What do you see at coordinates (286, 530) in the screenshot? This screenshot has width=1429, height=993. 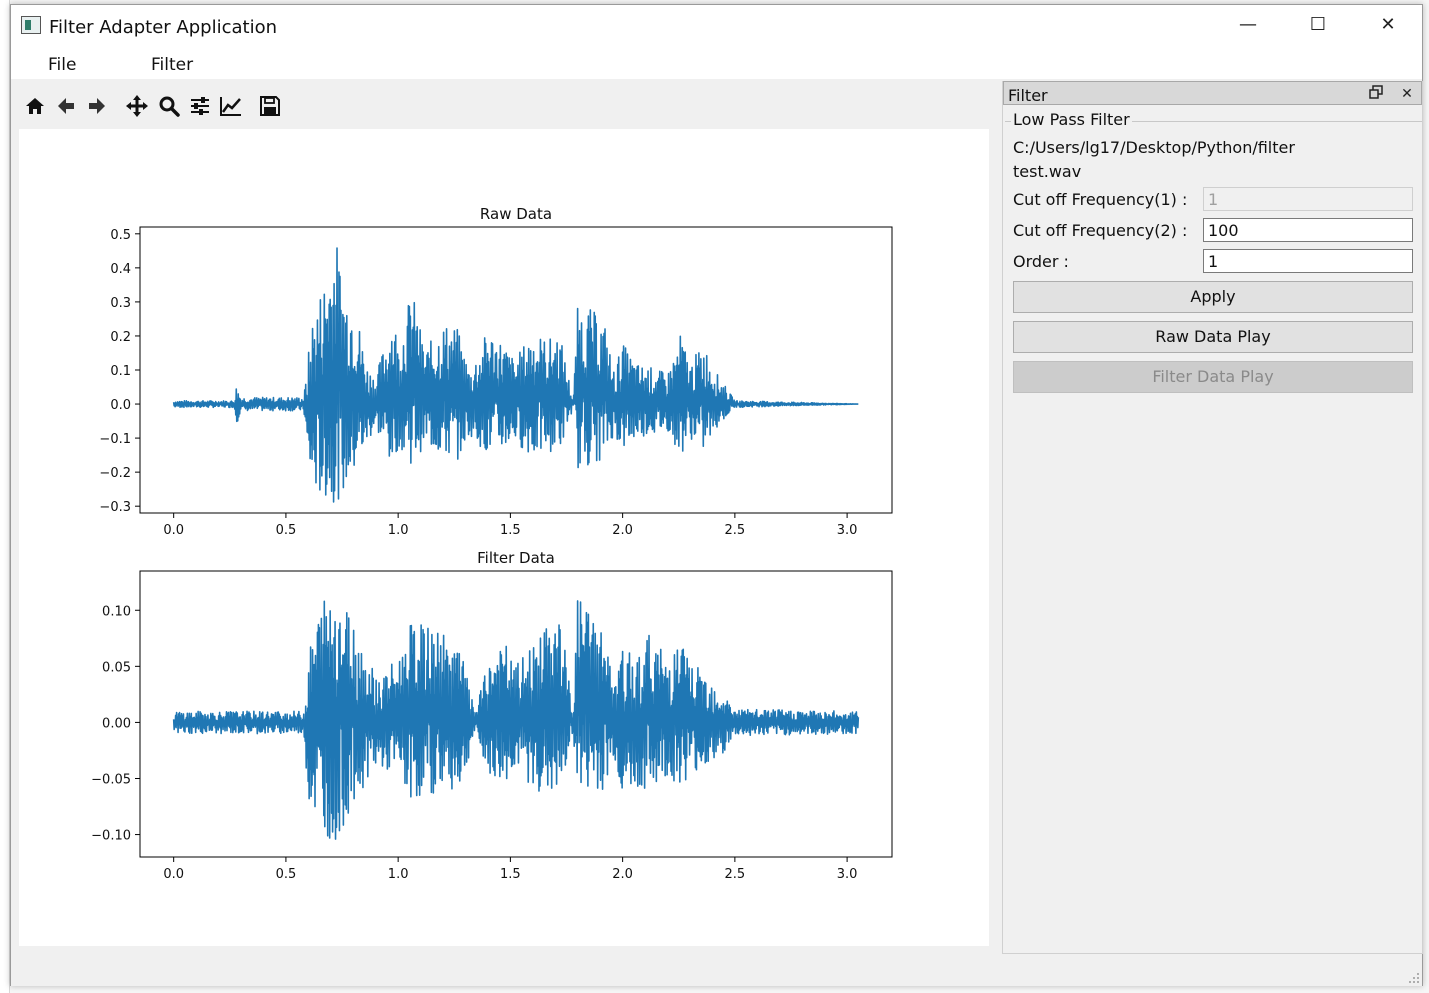 I see `x-tick-label-0-1: 0.5` at bounding box center [286, 530].